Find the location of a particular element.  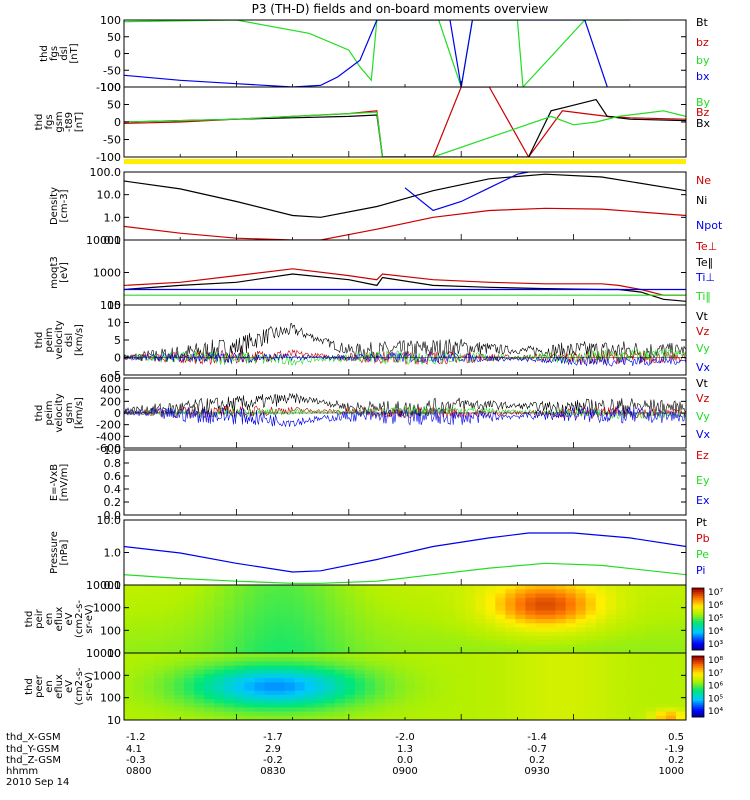

y-tick-label: 1000 is located at coordinates (107, 608).